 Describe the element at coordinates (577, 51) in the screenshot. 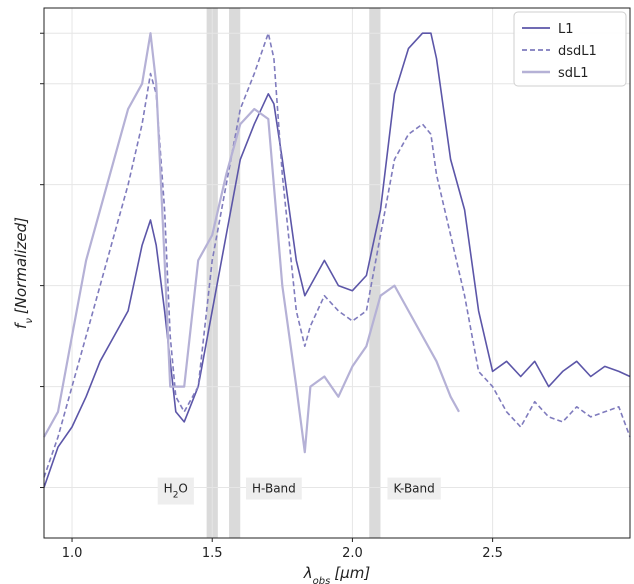

I see `legend-label-dsdL1: dsdL1` at that location.